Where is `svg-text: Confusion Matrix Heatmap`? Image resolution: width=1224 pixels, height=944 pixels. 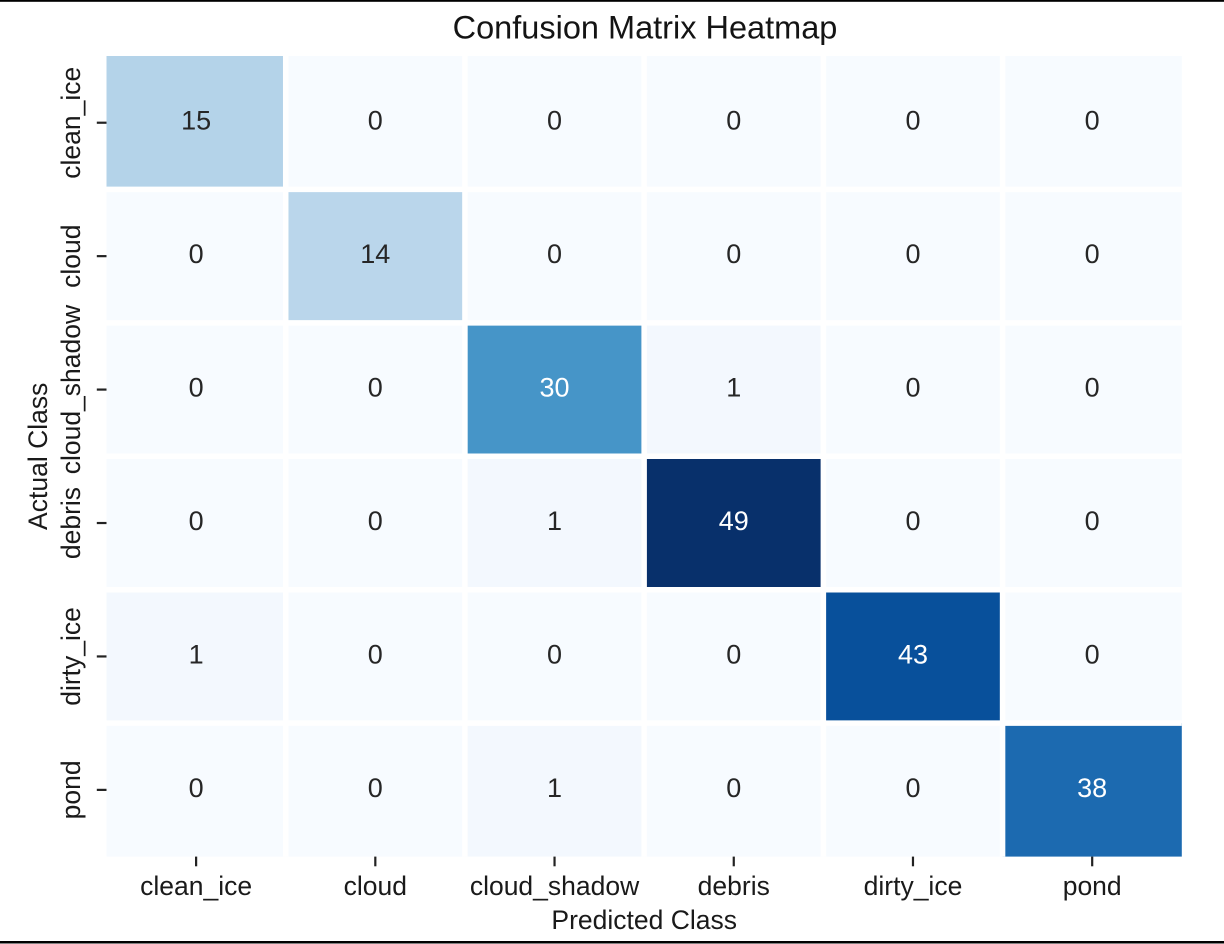
svg-text: Confusion Matrix Heatmap is located at coordinates (645, 28).